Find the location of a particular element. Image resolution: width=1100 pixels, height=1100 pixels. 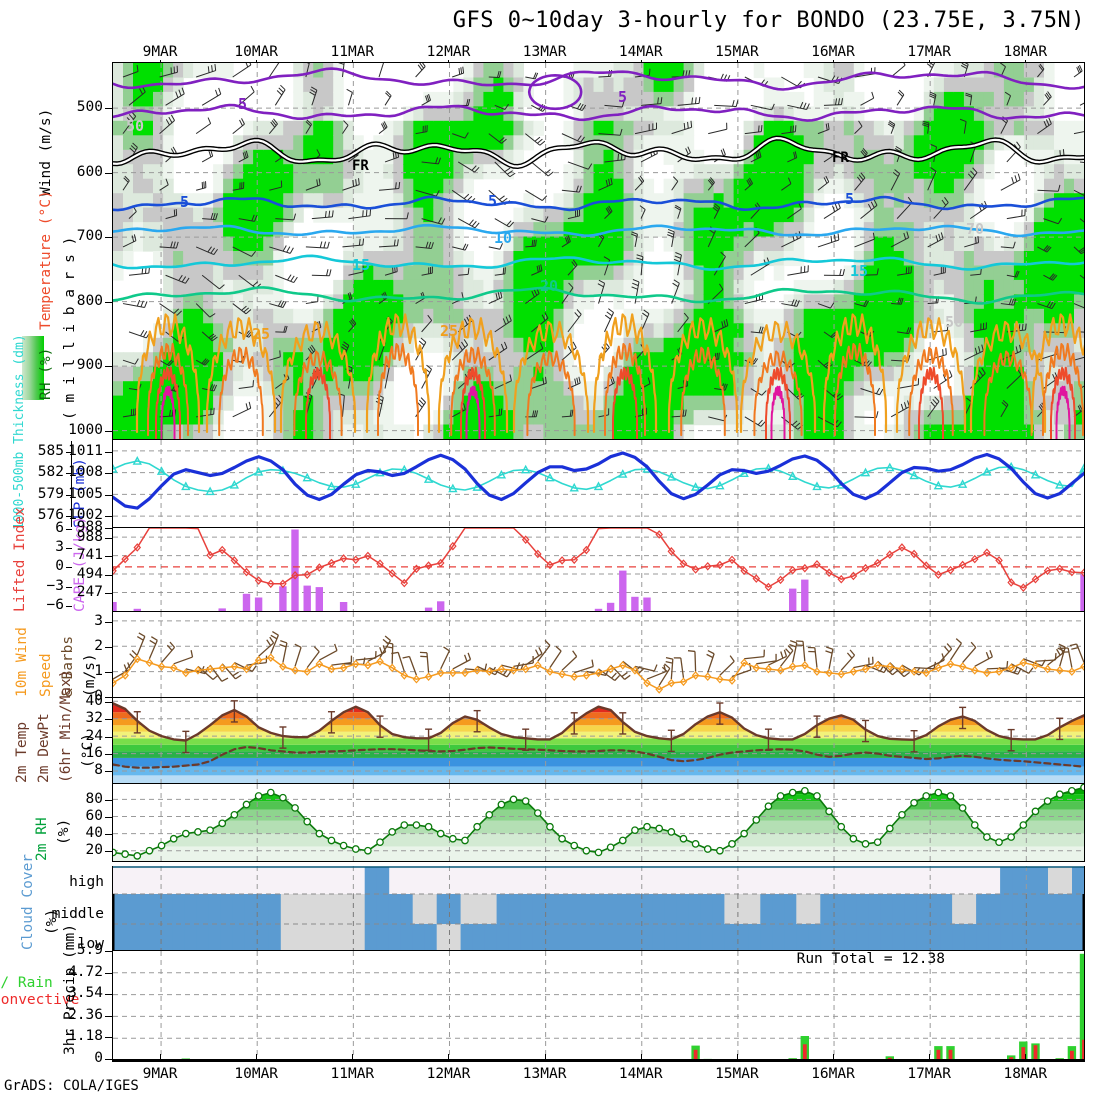

slp-thickness-panel is located at coordinates (598, 484).